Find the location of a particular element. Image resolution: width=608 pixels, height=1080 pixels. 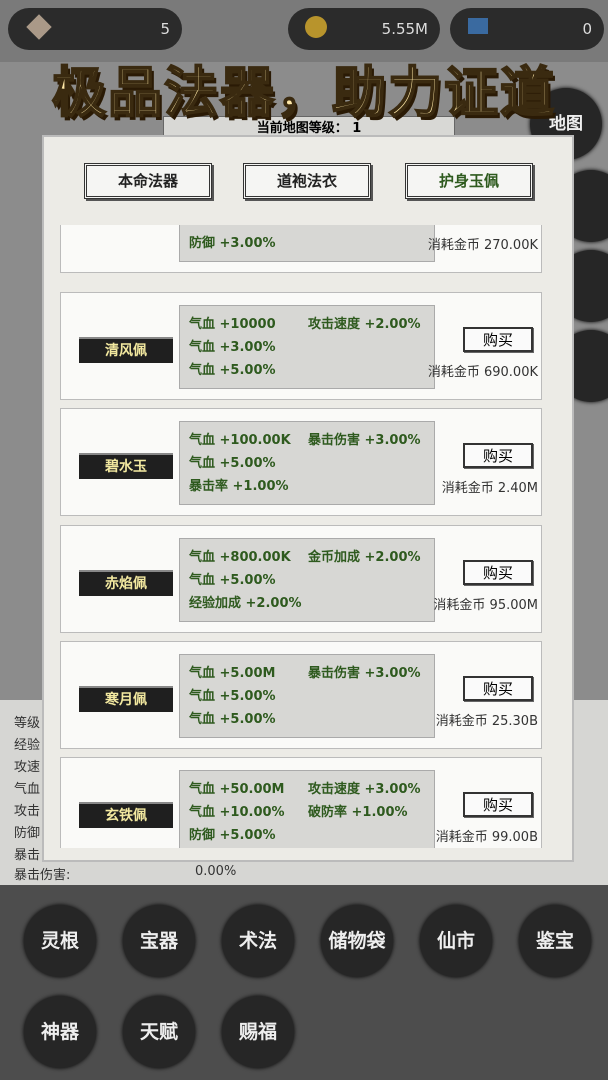

item-card: 防御 +3.00% 消耗金币 270.00K is located at coordinates (301, 249).